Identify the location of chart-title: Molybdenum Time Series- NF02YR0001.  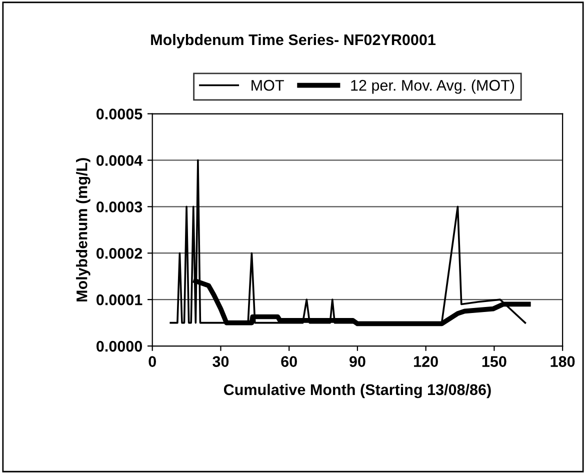
(293, 41).